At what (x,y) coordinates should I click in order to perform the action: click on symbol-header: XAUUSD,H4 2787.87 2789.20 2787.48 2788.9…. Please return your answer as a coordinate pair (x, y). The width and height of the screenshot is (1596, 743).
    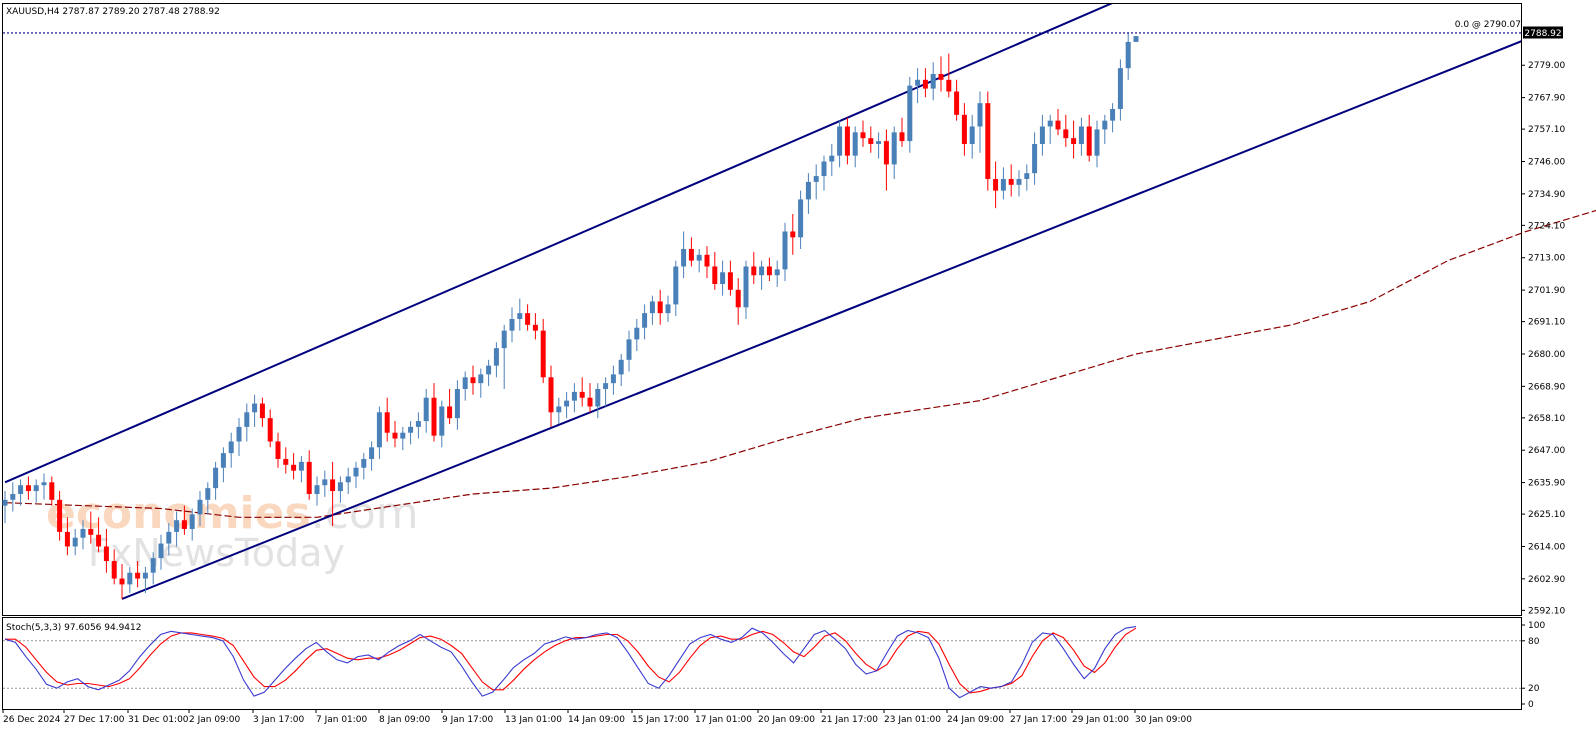
    Looking at the image, I should click on (113, 12).